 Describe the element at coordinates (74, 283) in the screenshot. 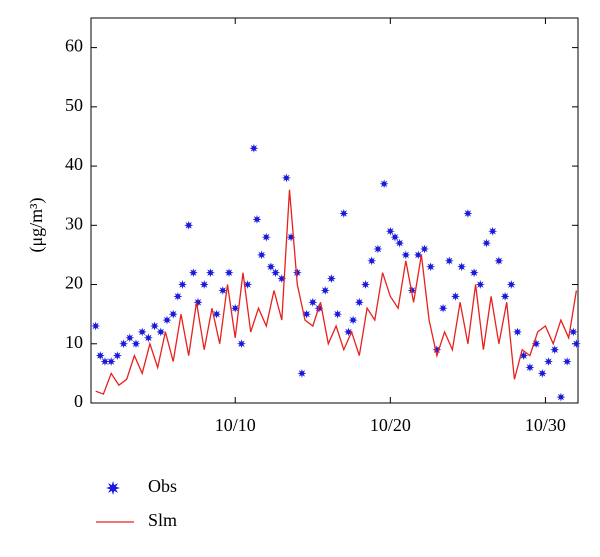

I see `y-tick-label: 20` at that location.